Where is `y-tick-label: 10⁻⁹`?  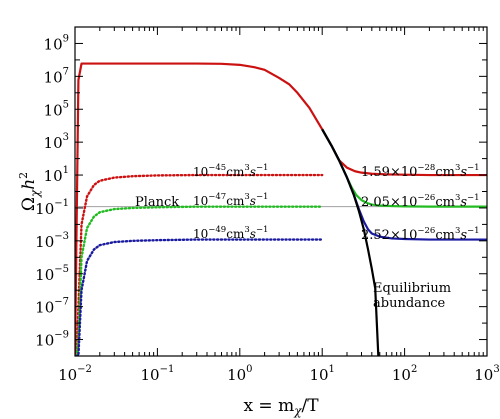 y-tick-label: 10⁻⁹ is located at coordinates (52, 340).